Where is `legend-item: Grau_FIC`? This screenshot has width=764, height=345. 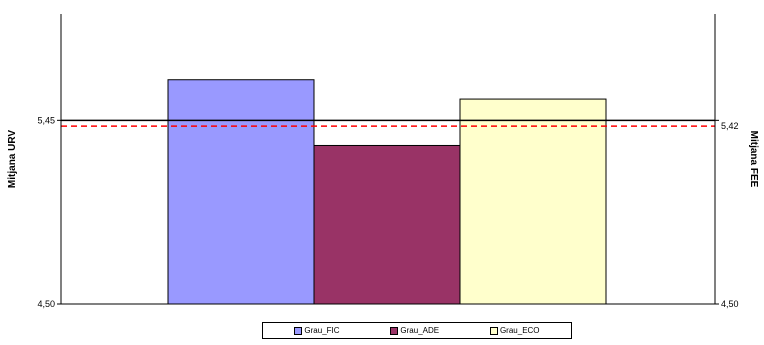 legend-item: Grau_FIC is located at coordinates (317, 330).